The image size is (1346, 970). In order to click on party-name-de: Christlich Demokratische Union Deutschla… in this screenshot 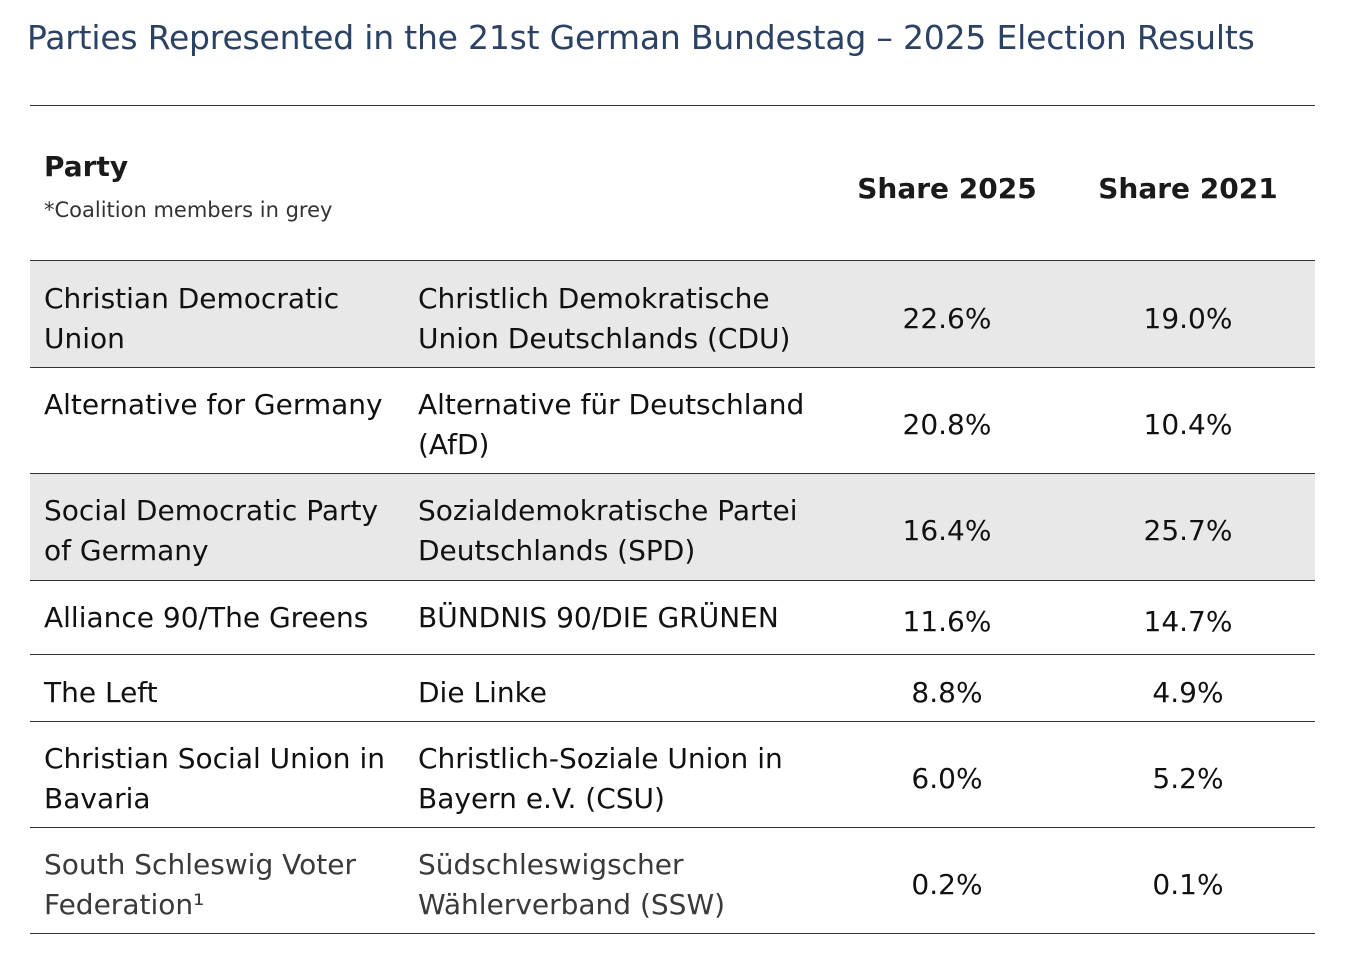, I will do `click(604, 318)`.